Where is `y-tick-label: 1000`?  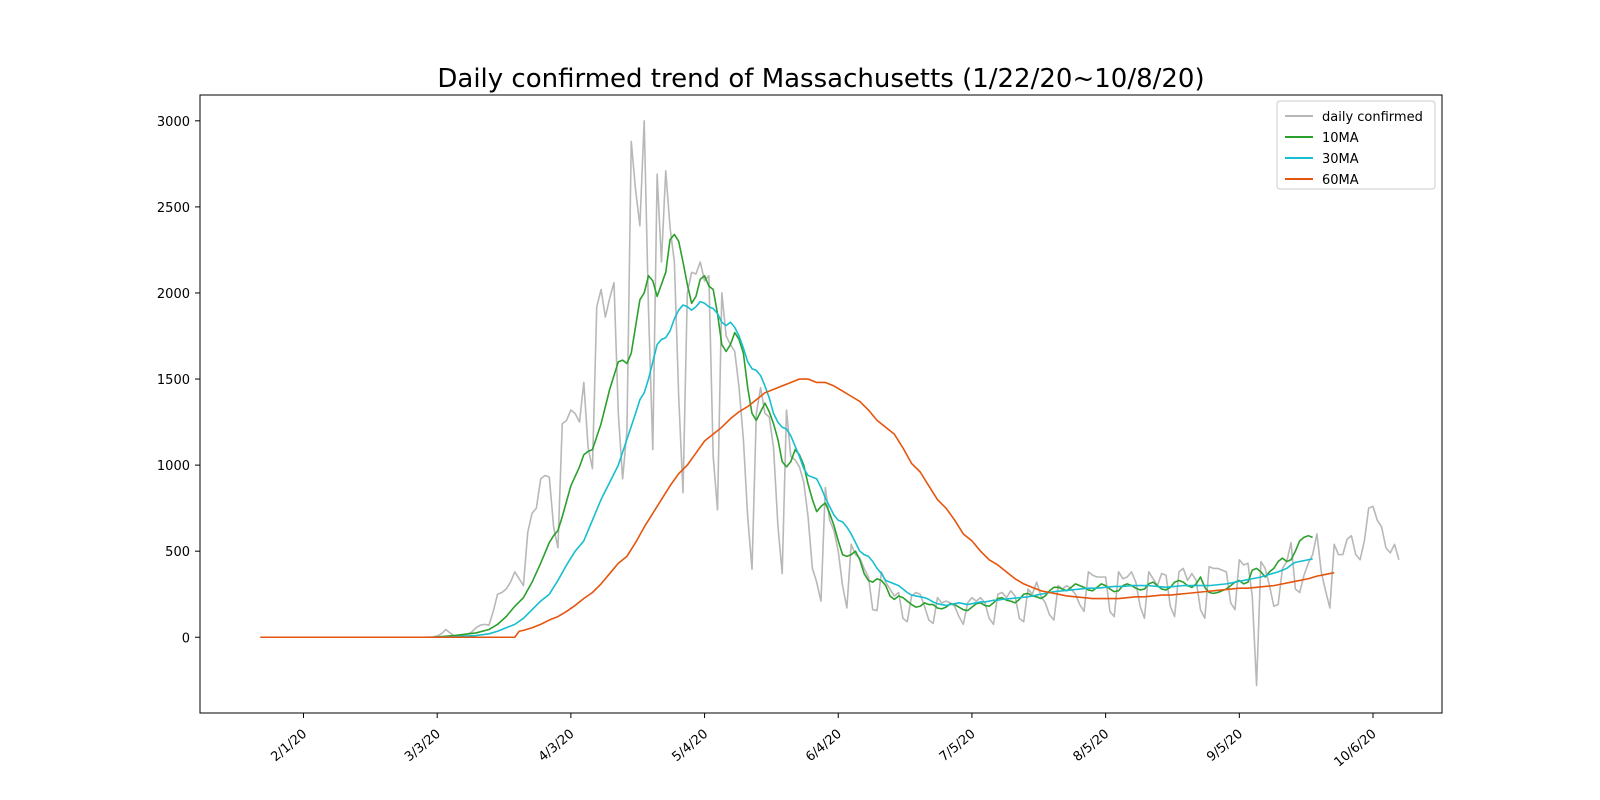 y-tick-label: 1000 is located at coordinates (173, 466).